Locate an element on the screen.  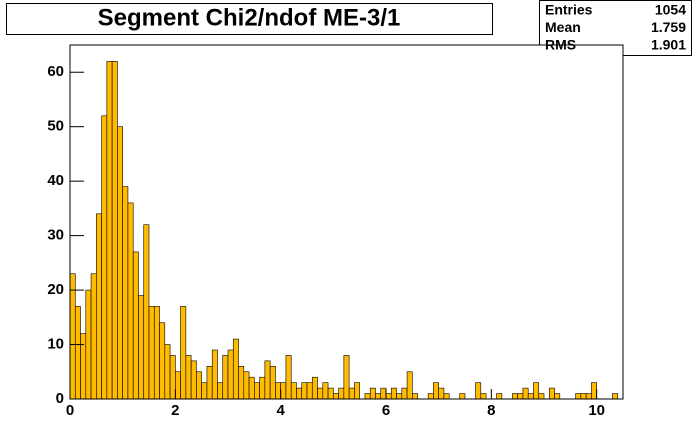
x-tick-label: 0 is located at coordinates (70, 410).